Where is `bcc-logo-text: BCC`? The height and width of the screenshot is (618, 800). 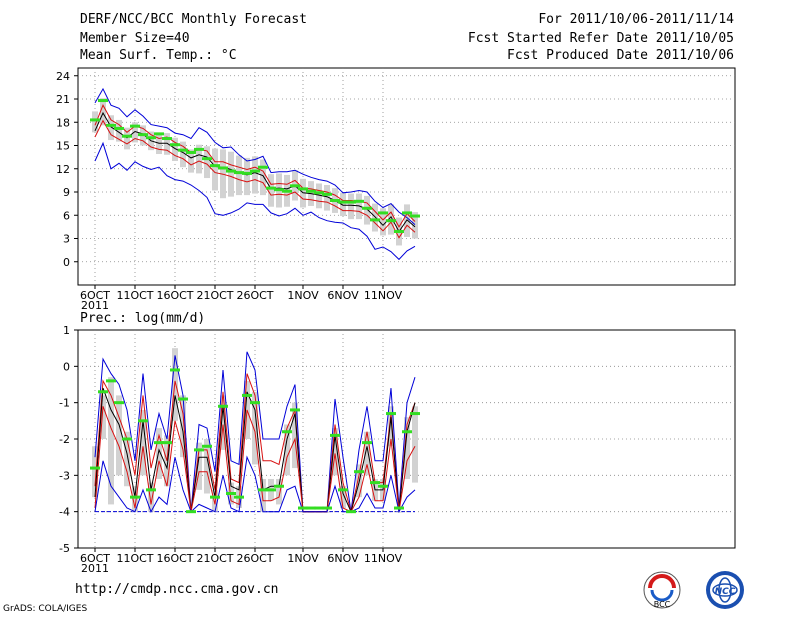
bcc-logo-text: BCC is located at coordinates (662, 604).